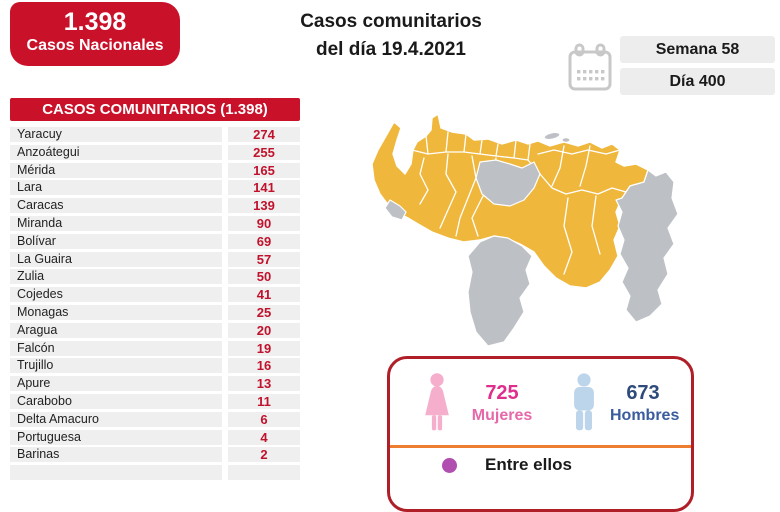 The width and height of the screenshot is (780, 512). I want to click on state-cases: 165, so click(264, 170).